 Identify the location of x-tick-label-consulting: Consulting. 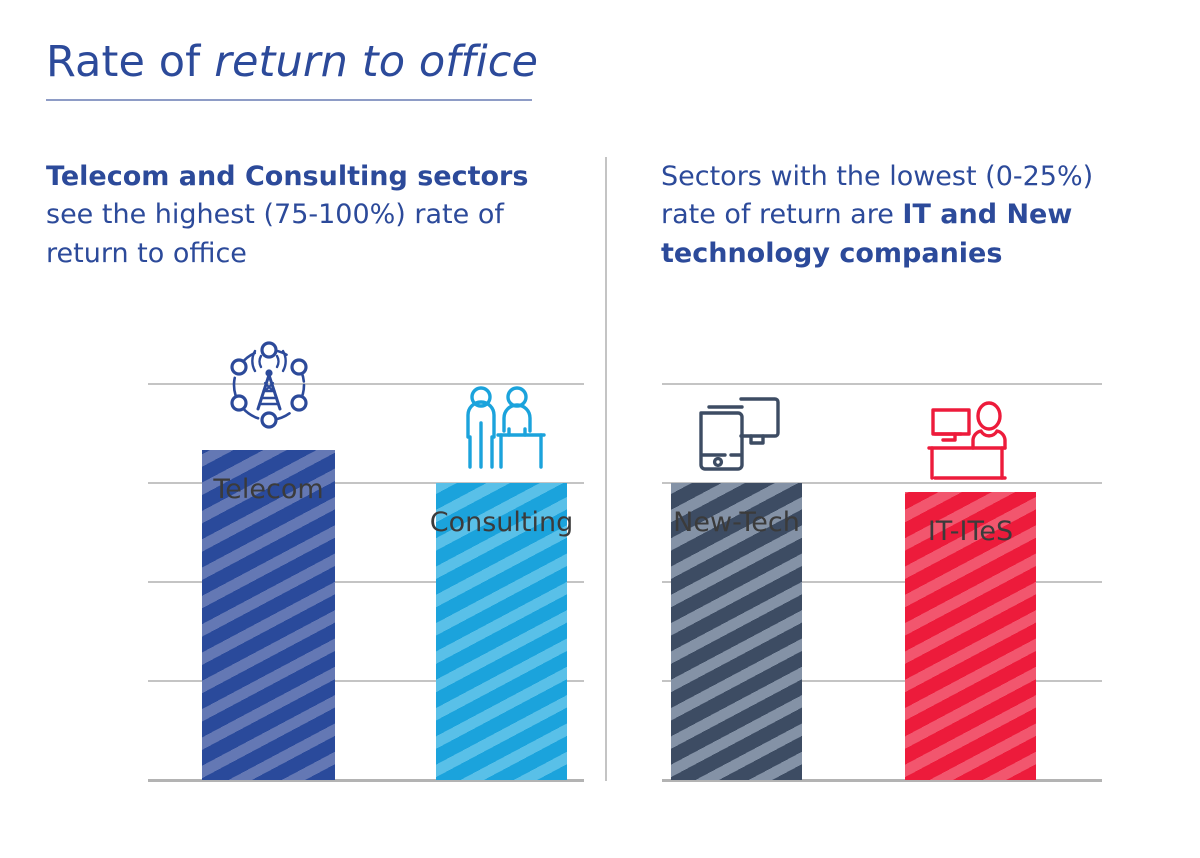
(501, 522).